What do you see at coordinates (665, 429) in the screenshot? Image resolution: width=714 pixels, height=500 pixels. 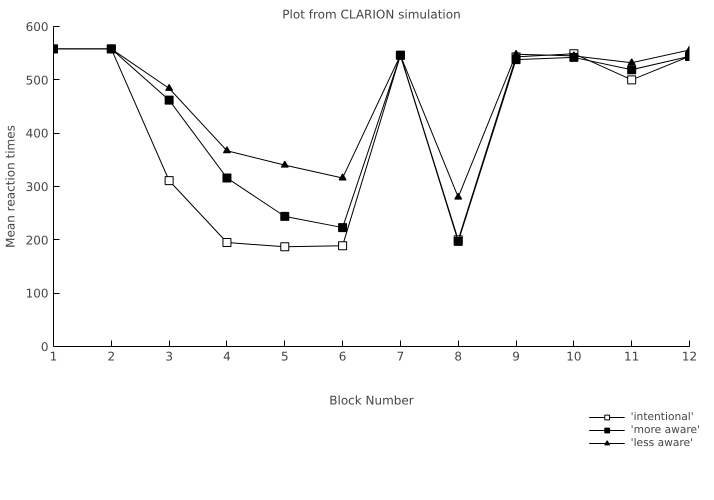 I see `legend-label: 'more aware'` at bounding box center [665, 429].